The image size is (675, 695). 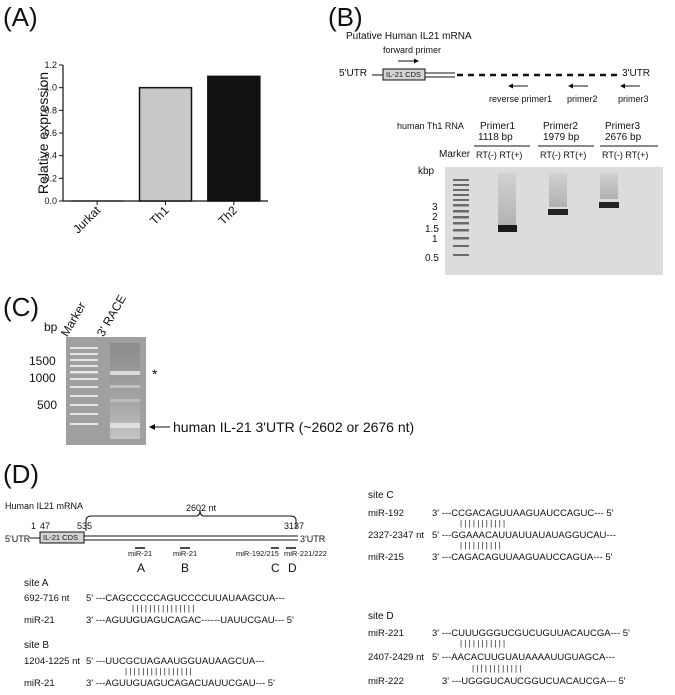 What do you see at coordinates (409, 36) in the screenshot?
I see `b-mrna-title: Putative Human IL21 mRNA` at bounding box center [409, 36].